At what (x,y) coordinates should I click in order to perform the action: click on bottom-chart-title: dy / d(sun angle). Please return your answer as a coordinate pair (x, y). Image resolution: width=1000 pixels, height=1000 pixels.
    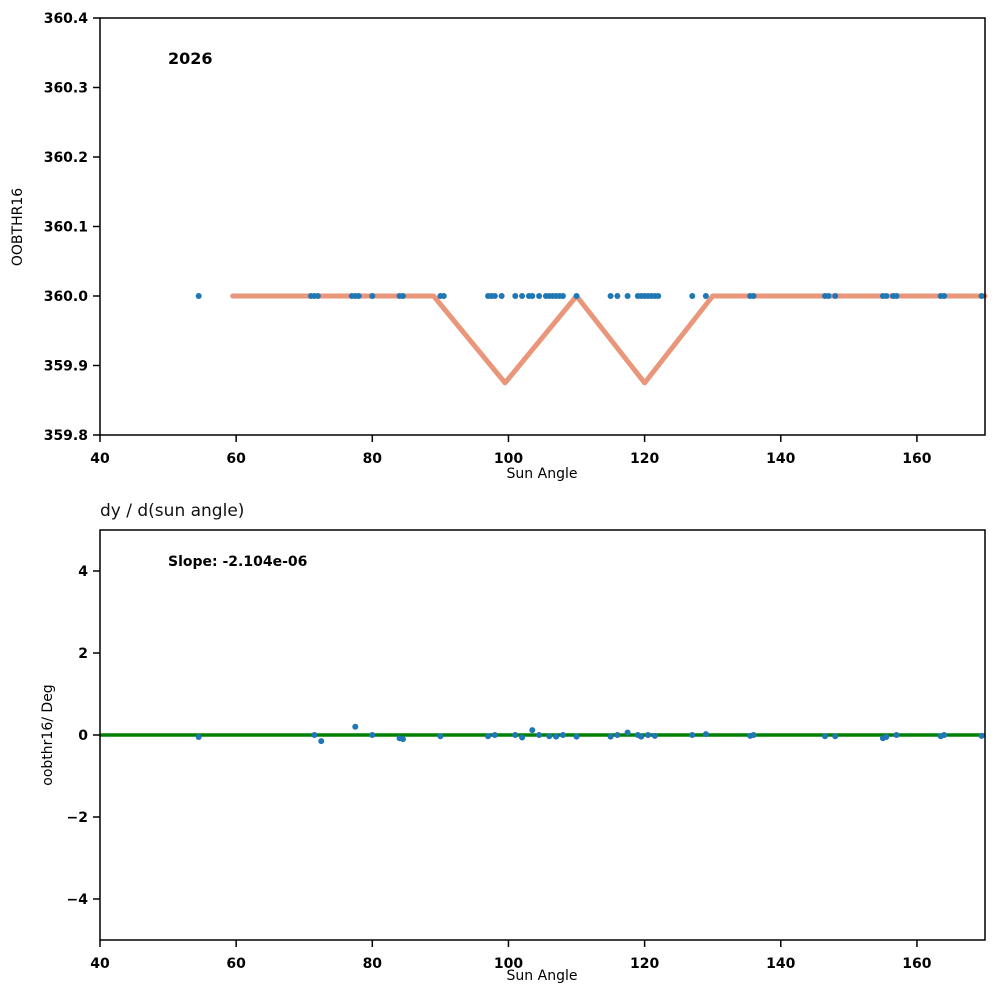
    Looking at the image, I should click on (172, 511).